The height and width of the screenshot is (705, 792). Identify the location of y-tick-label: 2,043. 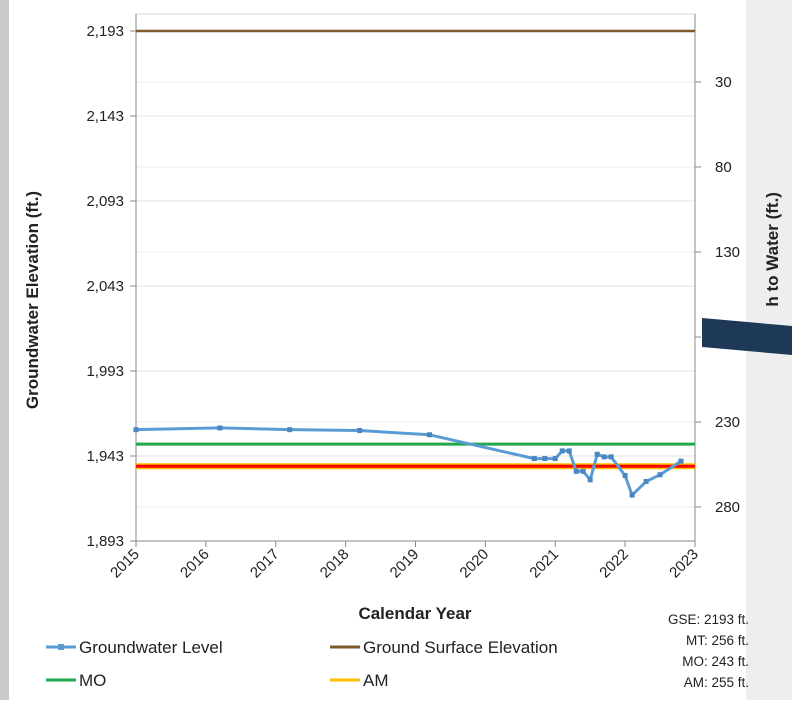
(105, 286).